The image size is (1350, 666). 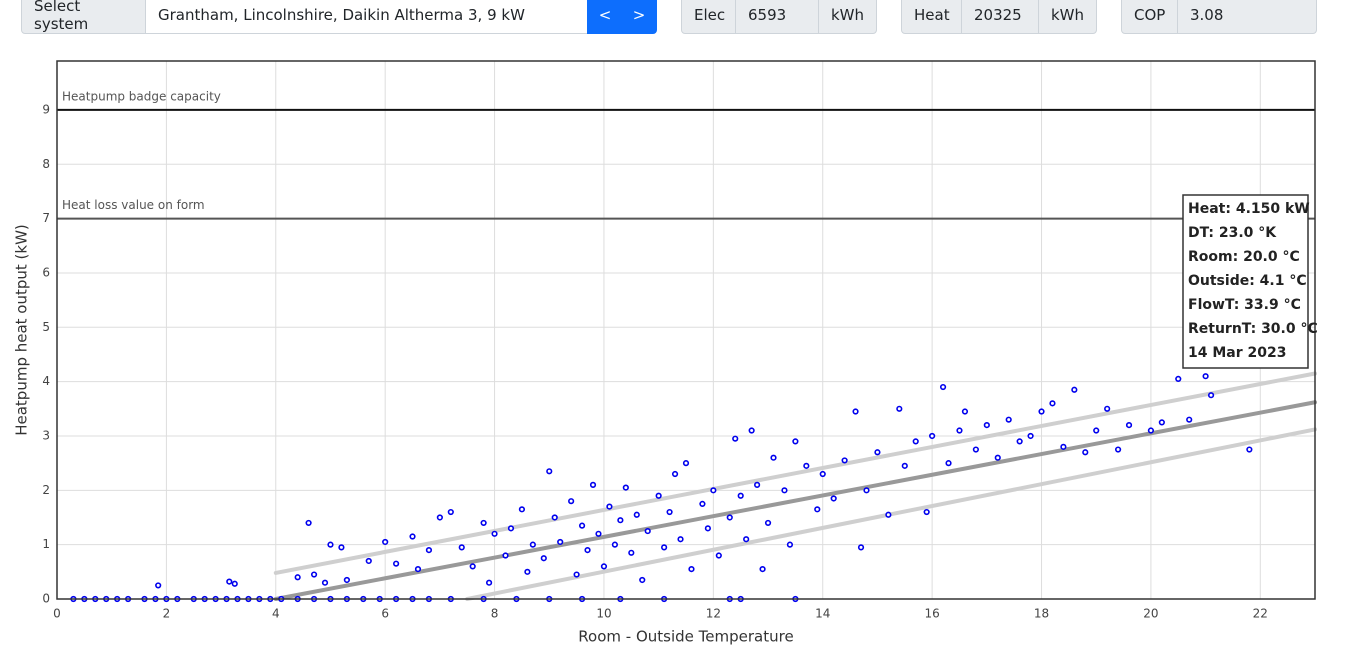 What do you see at coordinates (46, 164) in the screenshot?
I see `y-tick-label: 8` at bounding box center [46, 164].